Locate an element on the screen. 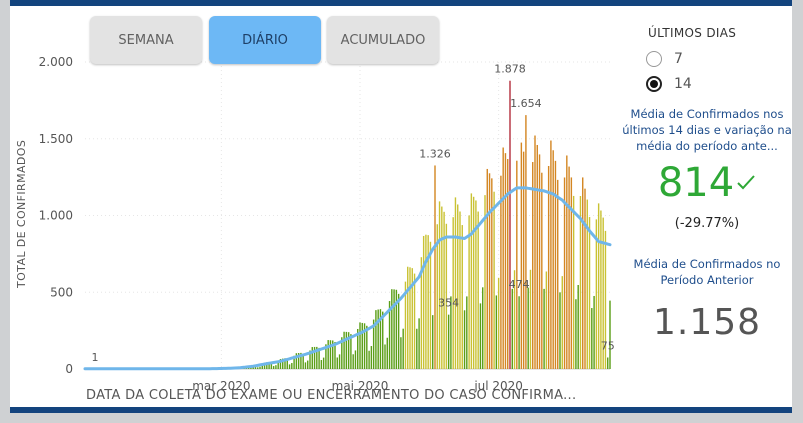 This screenshot has width=803, height=423. prev-value: 1.158 is located at coordinates (707, 322).